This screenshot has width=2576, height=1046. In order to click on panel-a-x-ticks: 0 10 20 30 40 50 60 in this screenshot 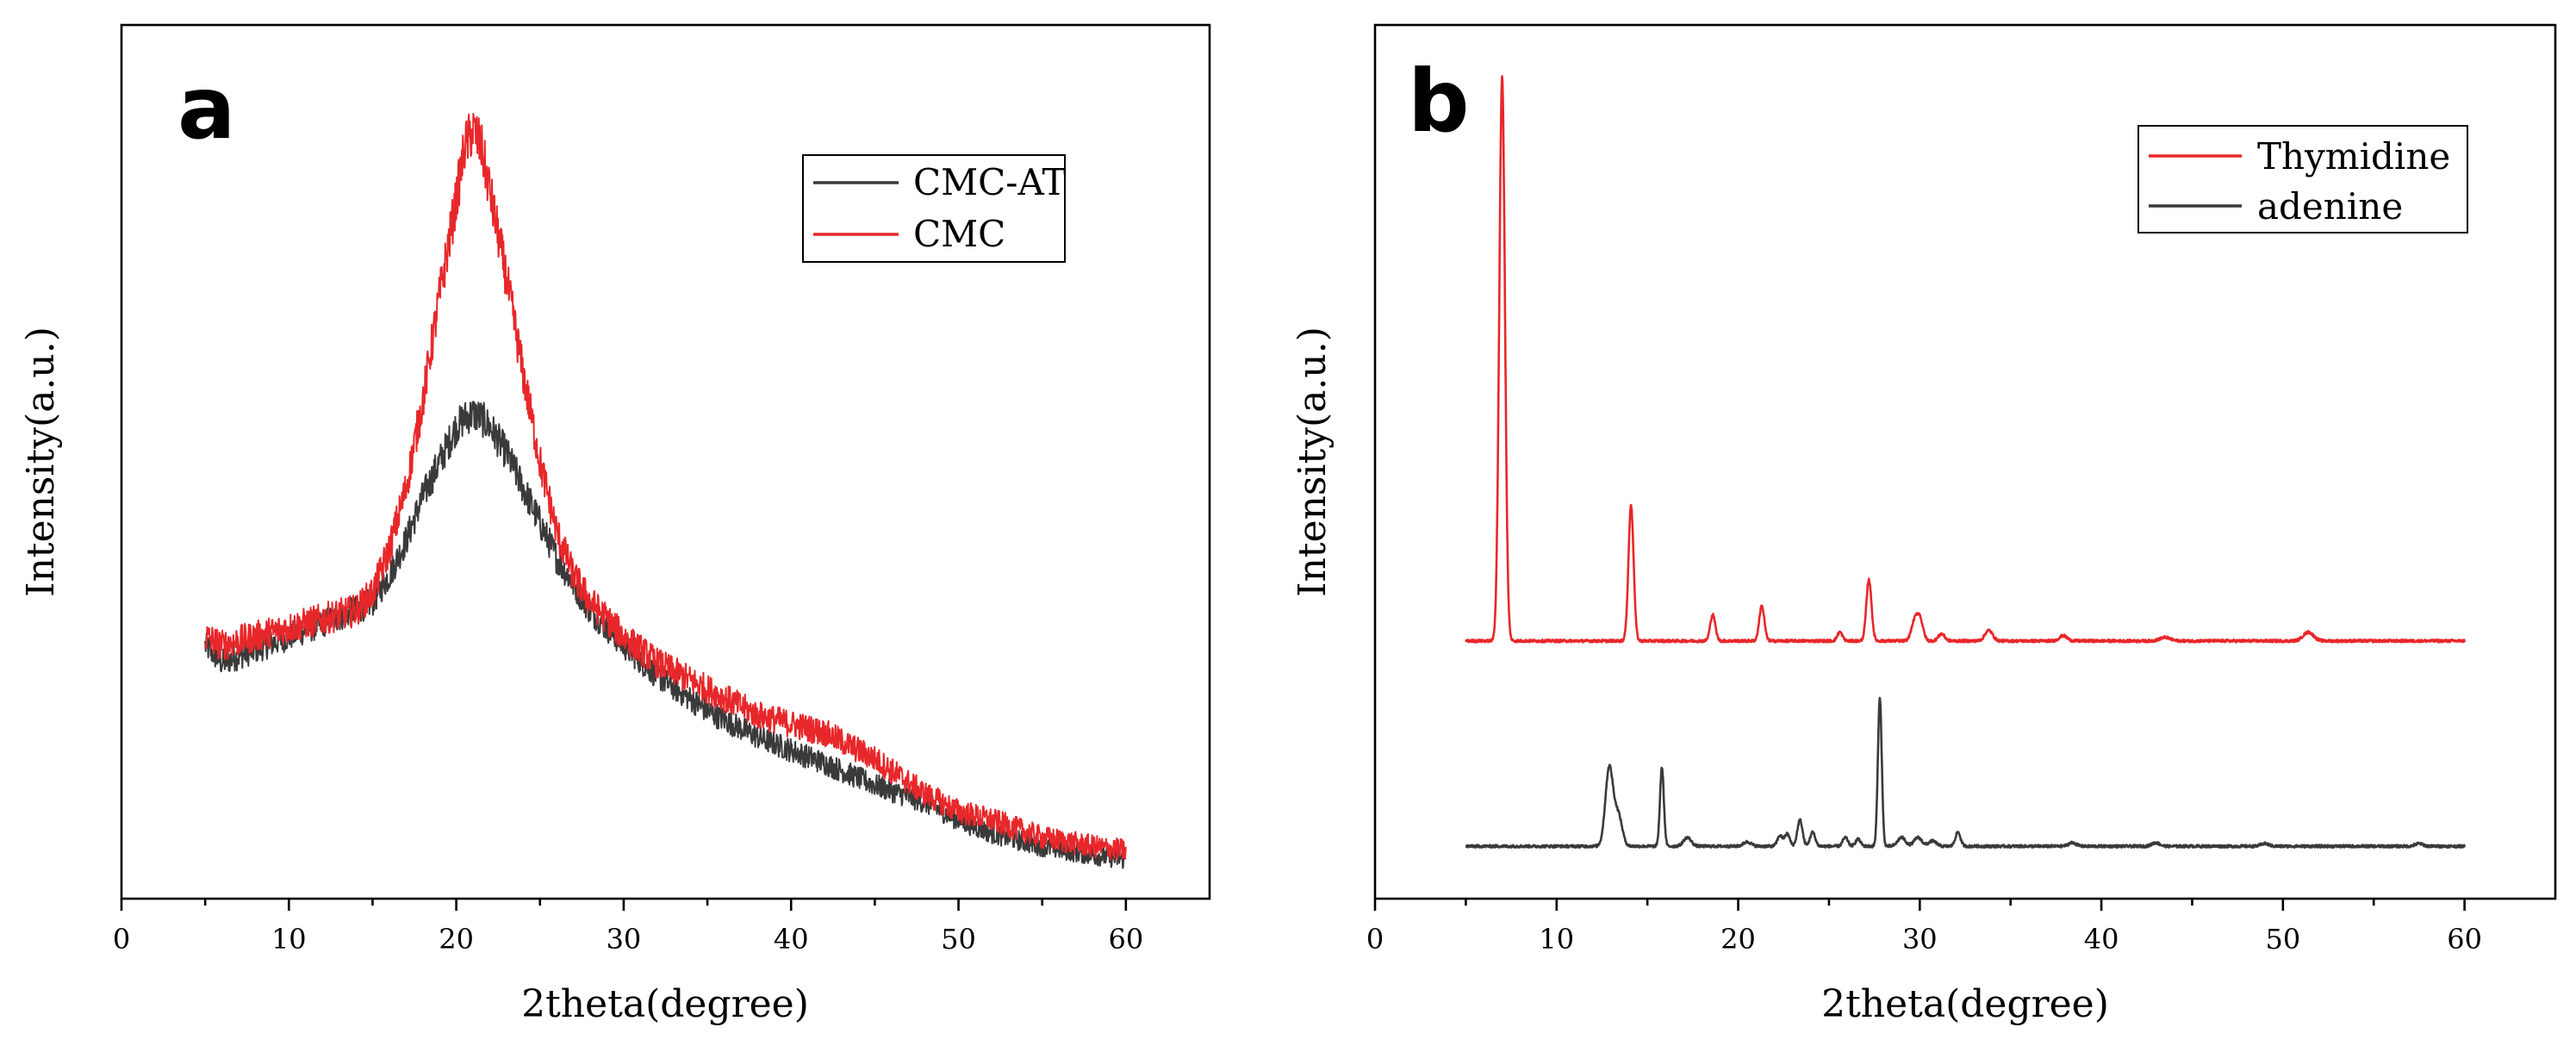, I will do `click(628, 927)`.